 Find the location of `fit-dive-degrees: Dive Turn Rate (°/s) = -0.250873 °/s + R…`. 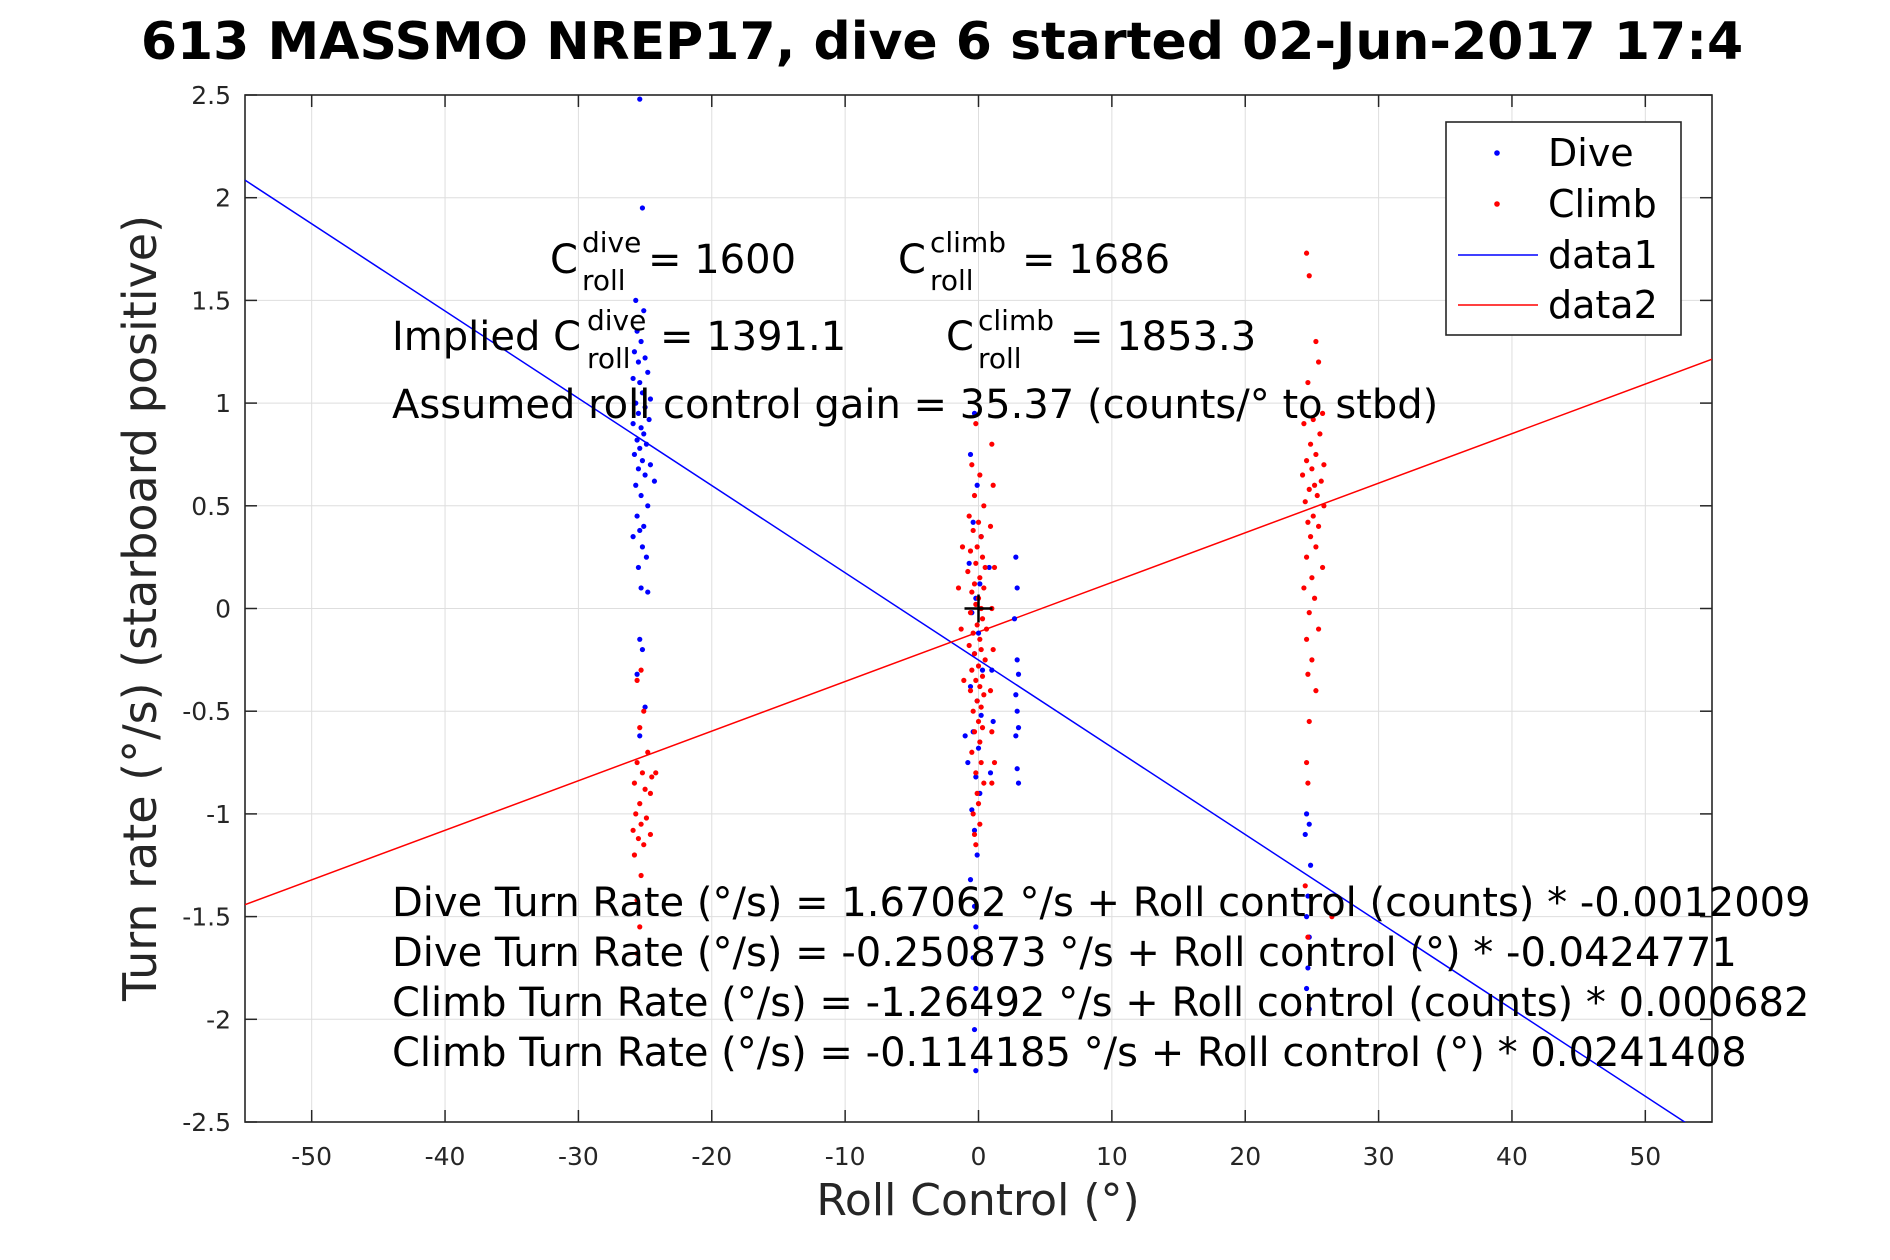

fit-dive-degrees: Dive Turn Rate (°/s) = -0.250873 °/s + R… is located at coordinates (1064, 953).